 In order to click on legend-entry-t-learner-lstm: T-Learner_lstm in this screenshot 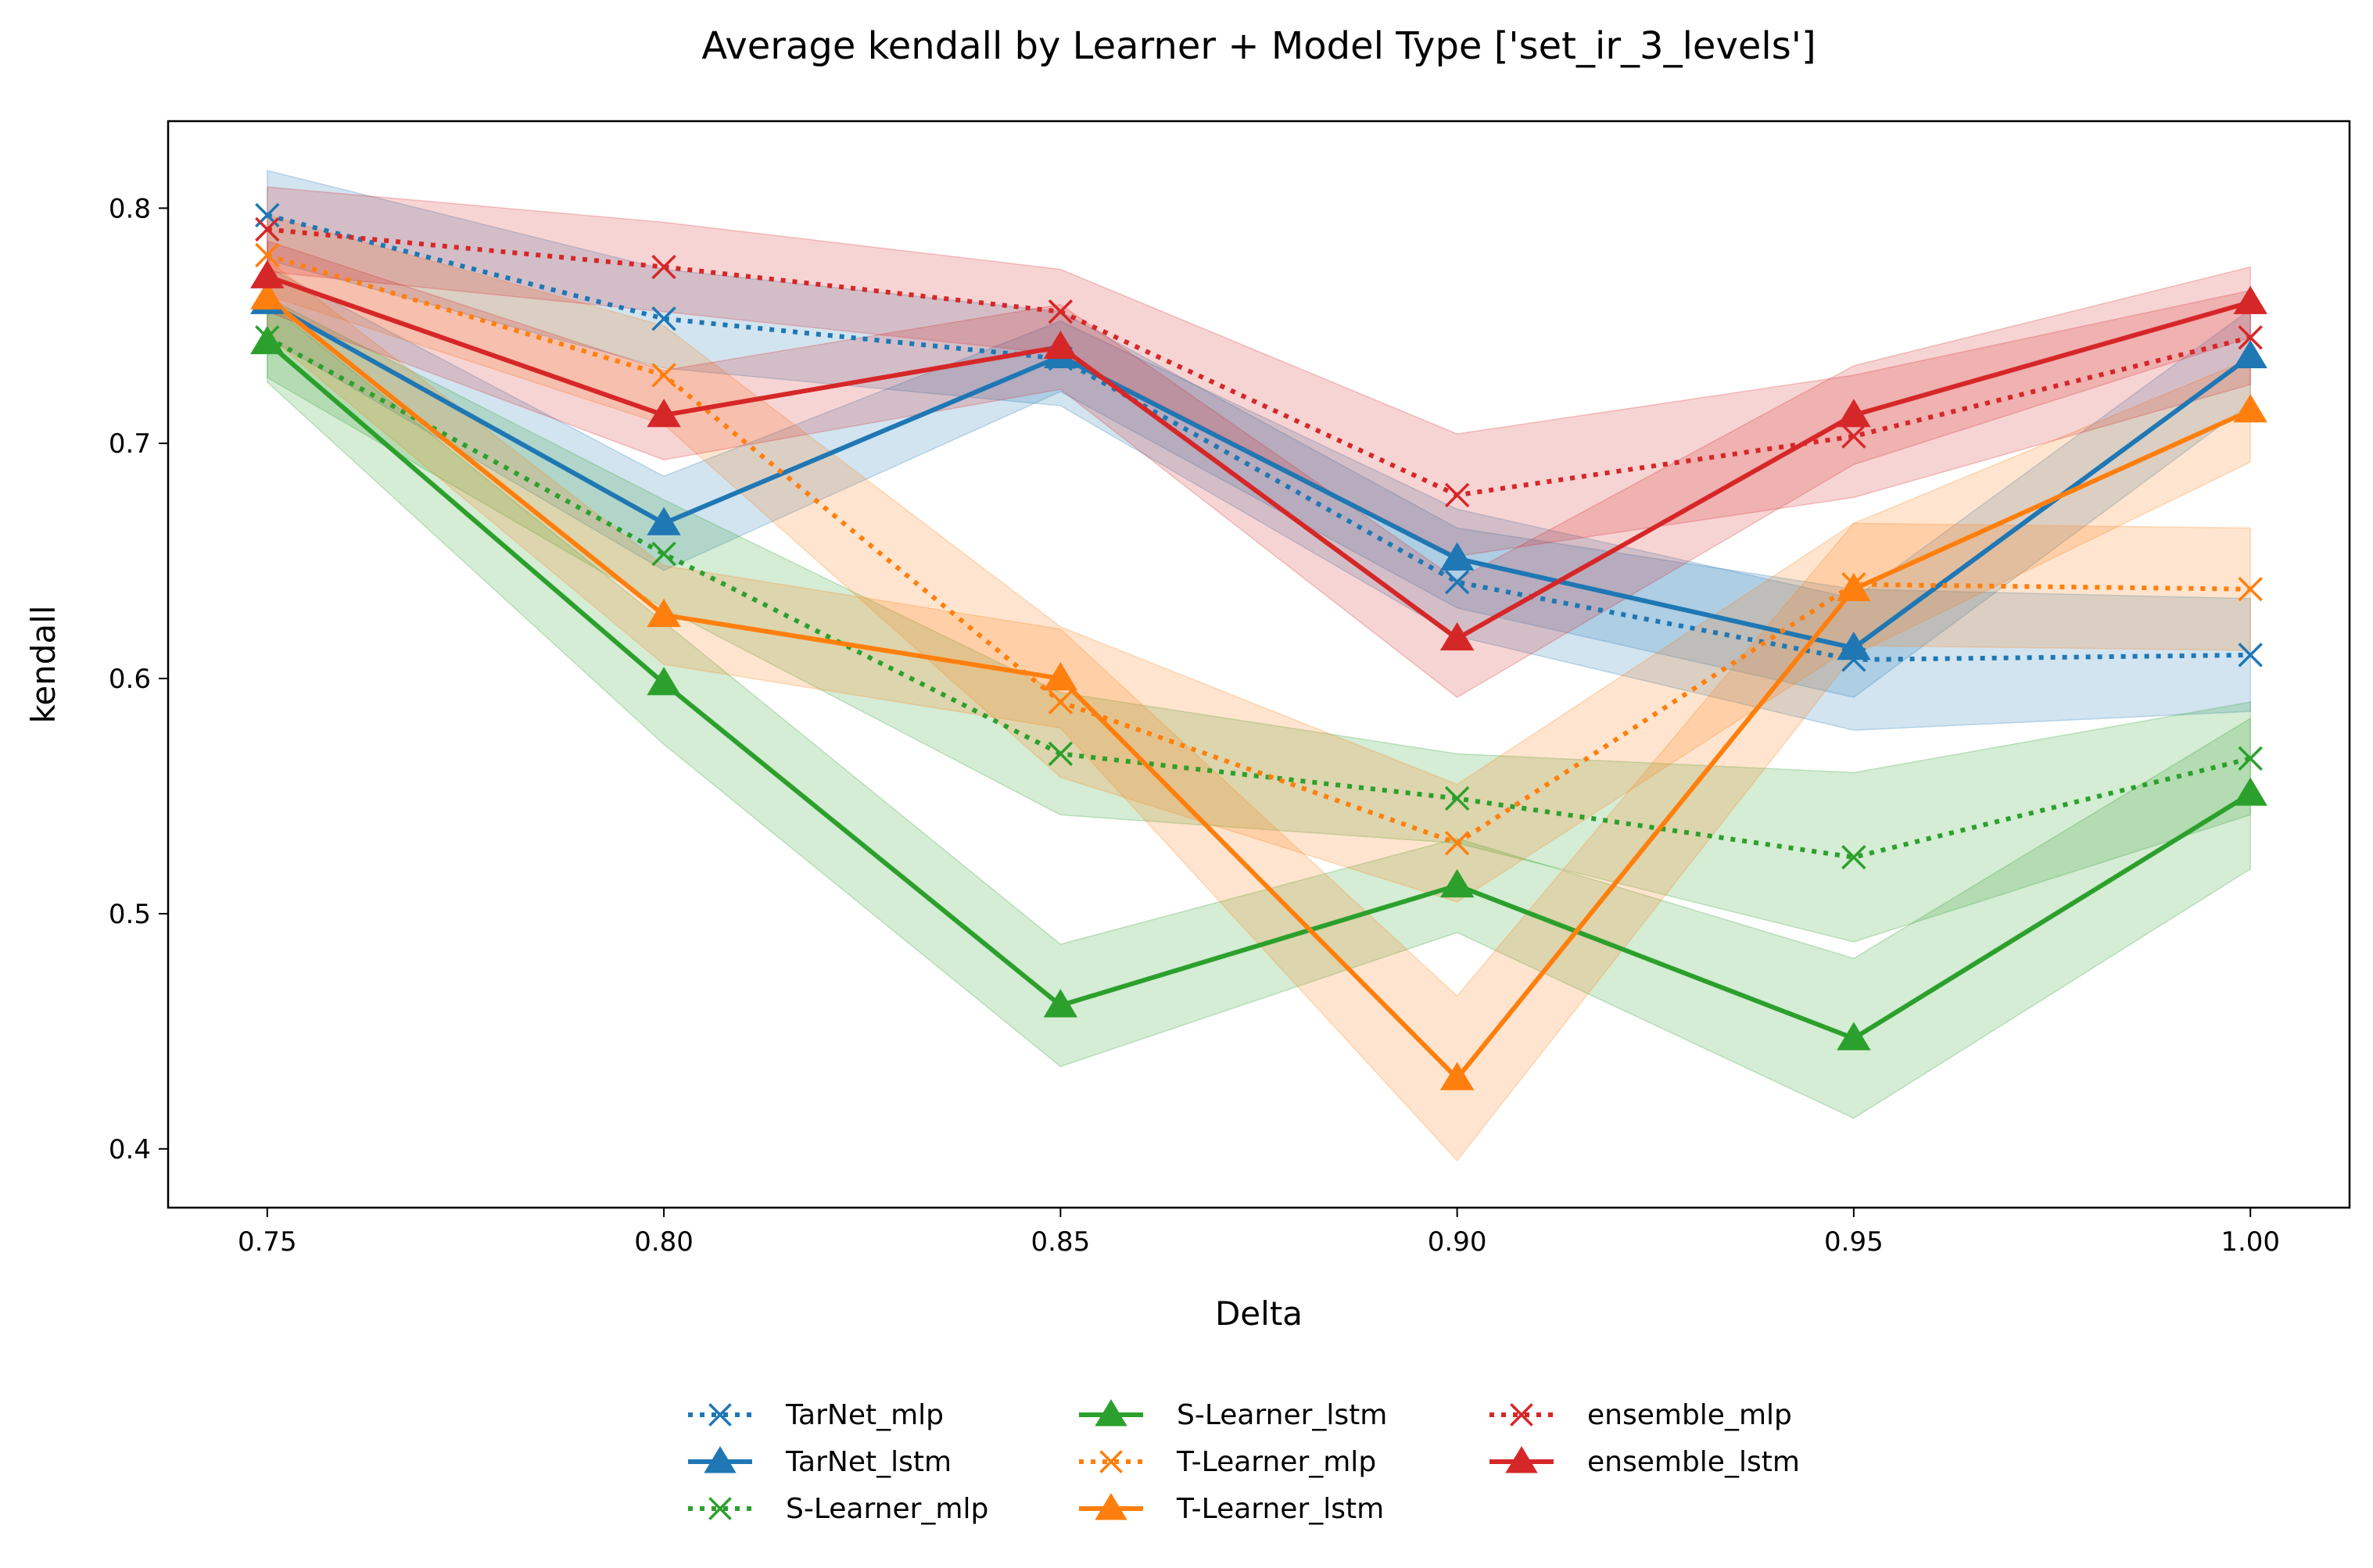, I will do `click(1231, 1509)`.